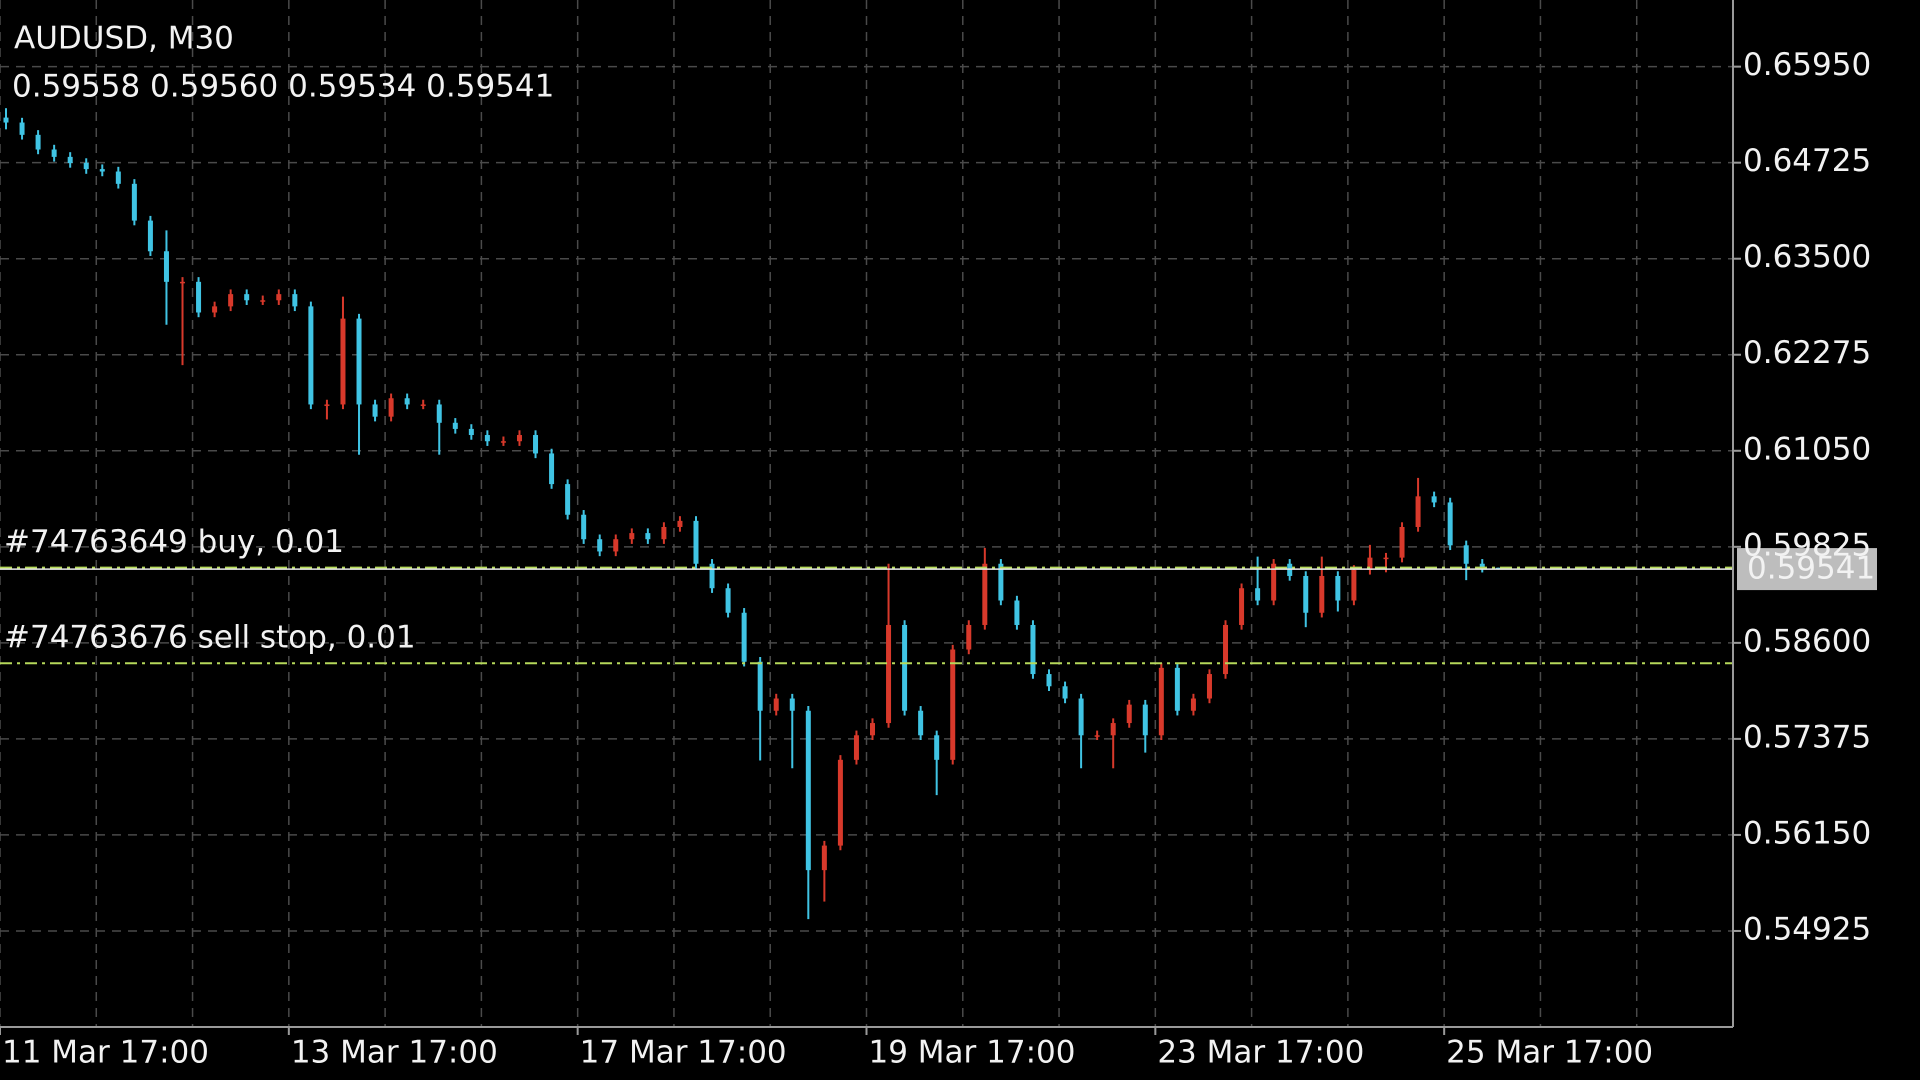 This screenshot has width=1920, height=1080. What do you see at coordinates (1807, 161) in the screenshot?
I see `y-tick-label: 0.64725` at bounding box center [1807, 161].